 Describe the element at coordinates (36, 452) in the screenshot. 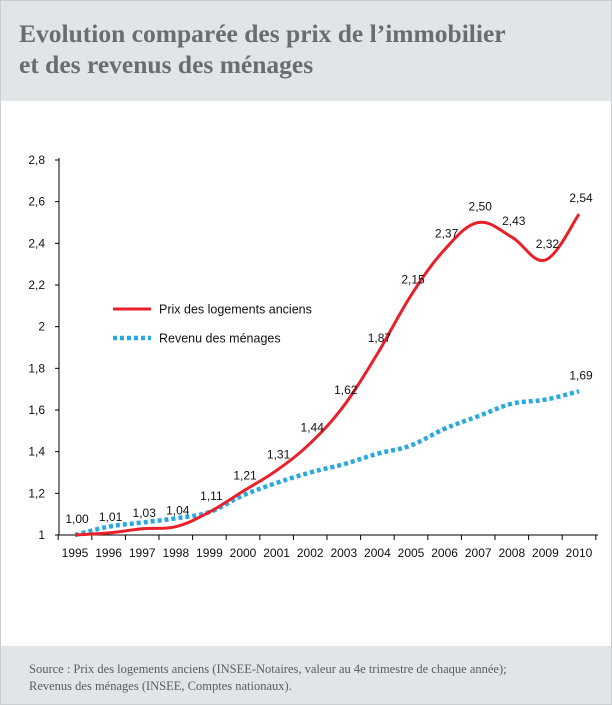

I see `y-tick-label: 1,4` at that location.